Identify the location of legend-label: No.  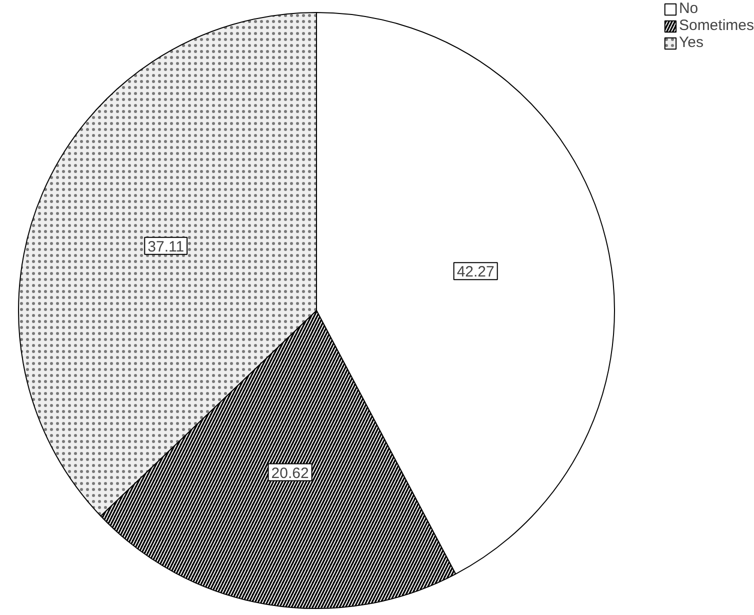
(688, 8).